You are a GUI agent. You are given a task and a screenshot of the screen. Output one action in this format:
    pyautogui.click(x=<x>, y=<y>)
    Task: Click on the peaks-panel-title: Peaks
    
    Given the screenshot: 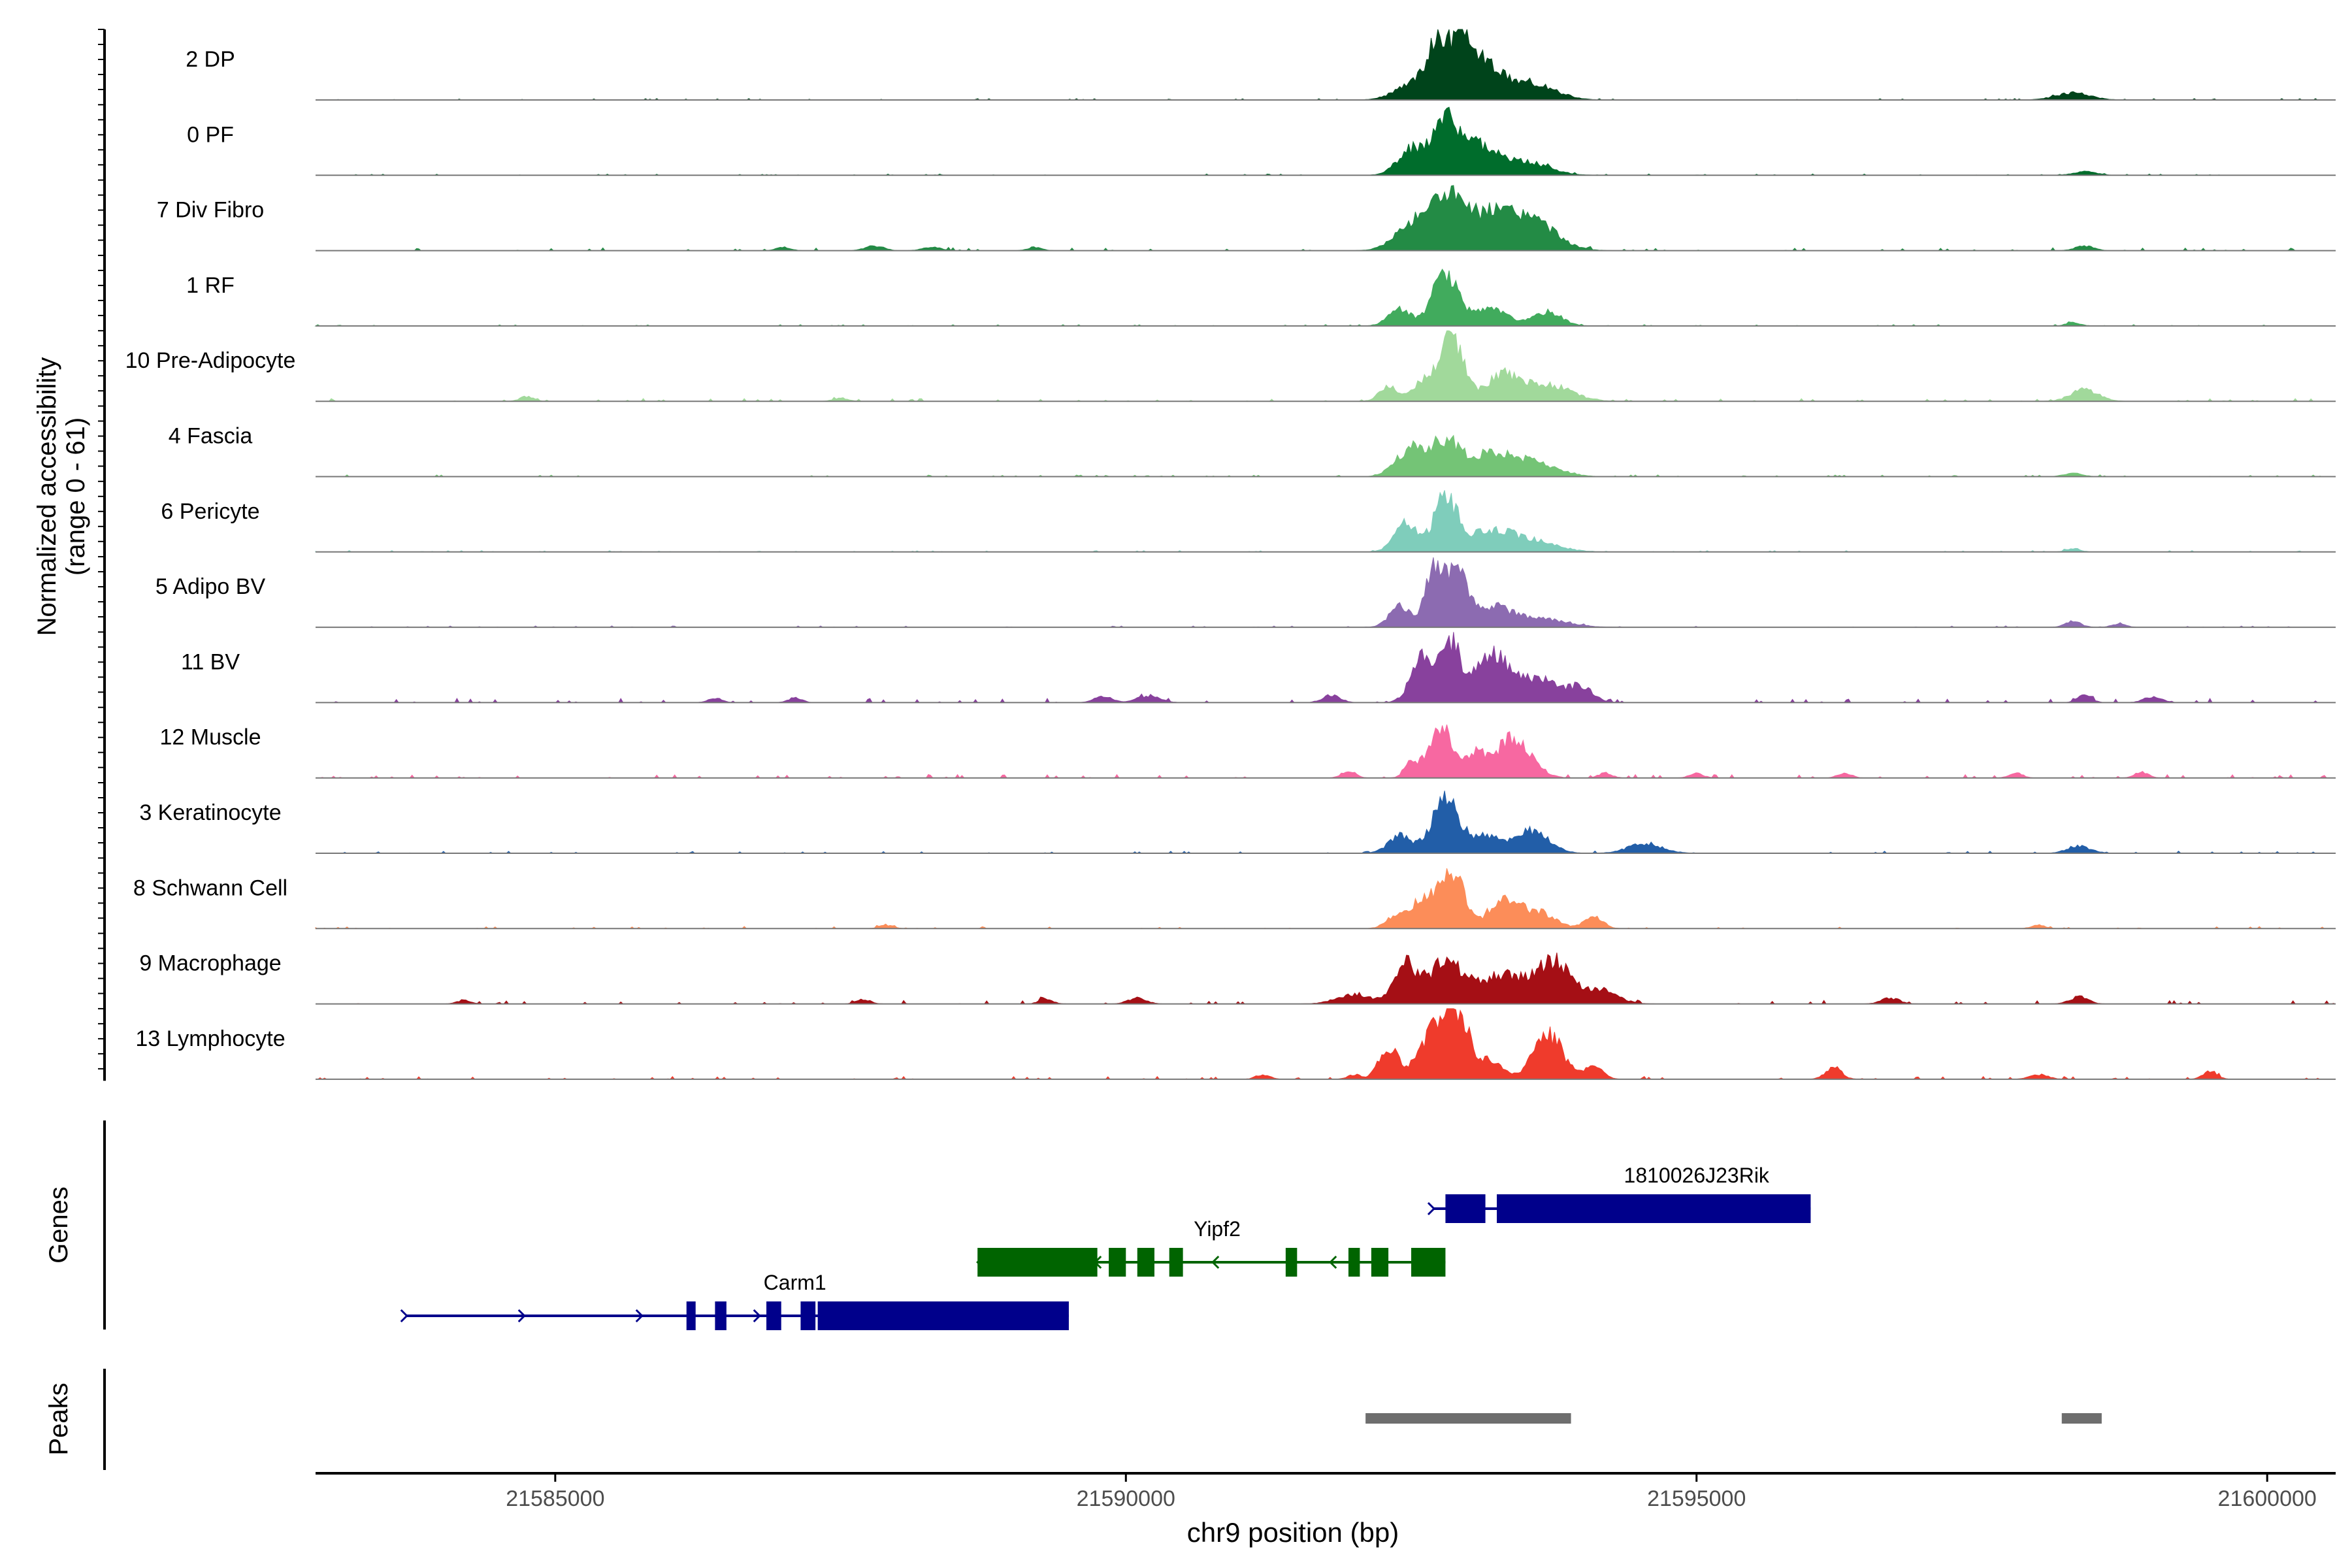 What is the action you would take?
    pyautogui.click(x=58, y=1418)
    